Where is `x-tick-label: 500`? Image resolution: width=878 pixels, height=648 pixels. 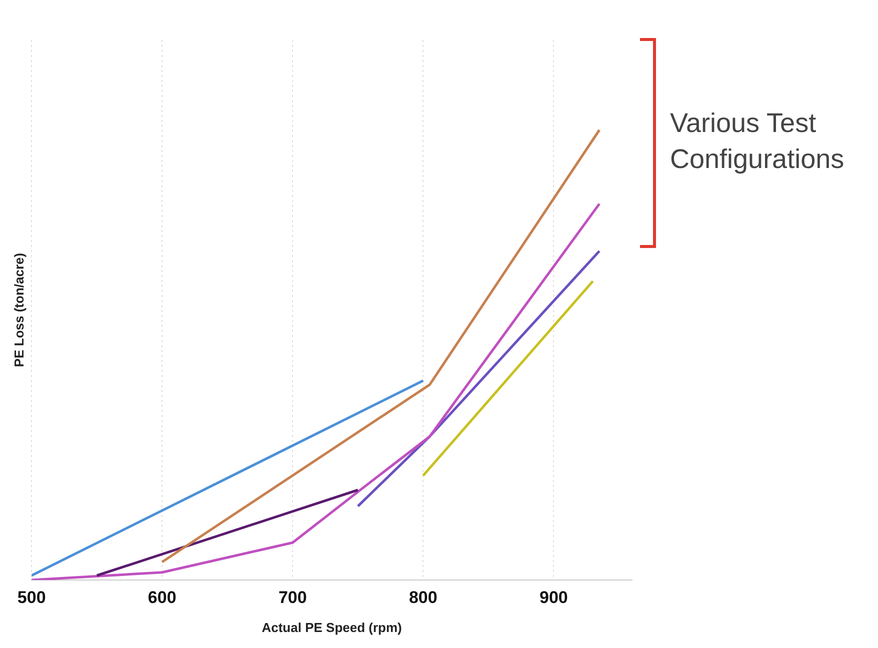
x-tick-label: 500 is located at coordinates (31, 597).